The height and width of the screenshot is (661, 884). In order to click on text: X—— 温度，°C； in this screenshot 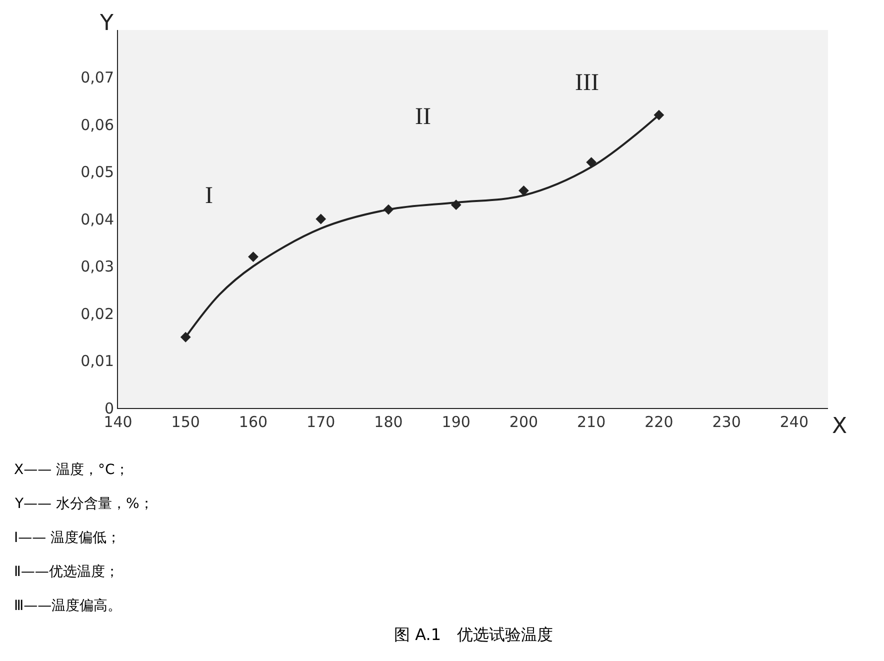, I will do `click(71, 470)`.